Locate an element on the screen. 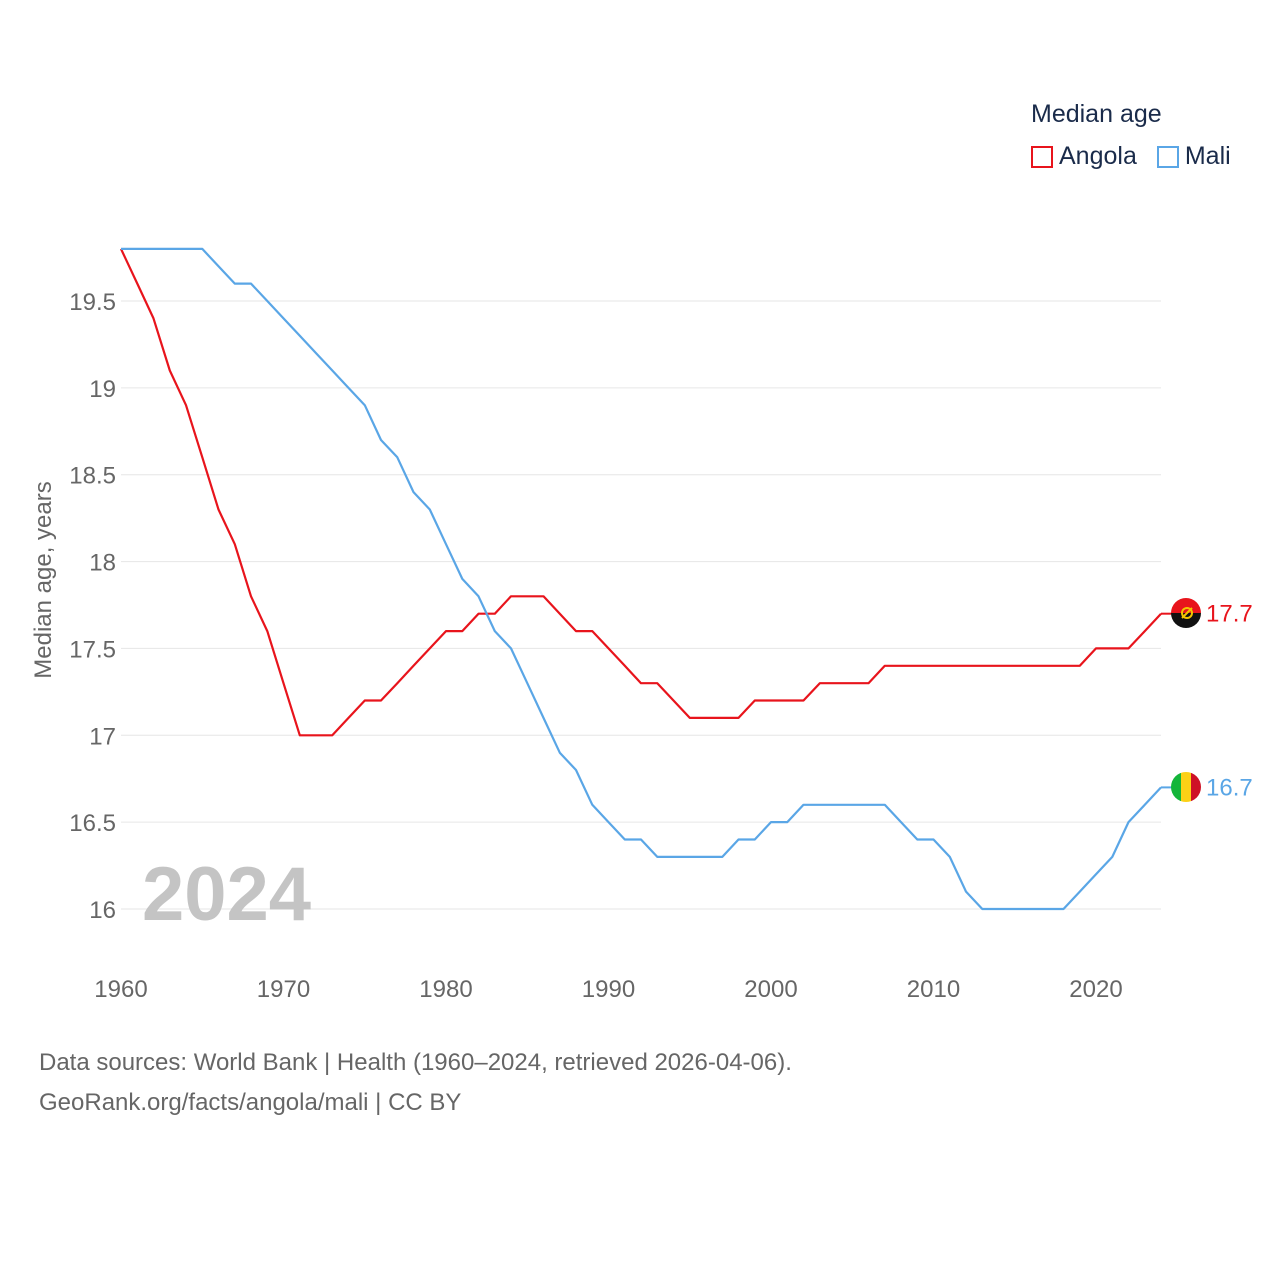 The width and height of the screenshot is (1280, 1280). x-tick-label: 2000 is located at coordinates (770, 989).